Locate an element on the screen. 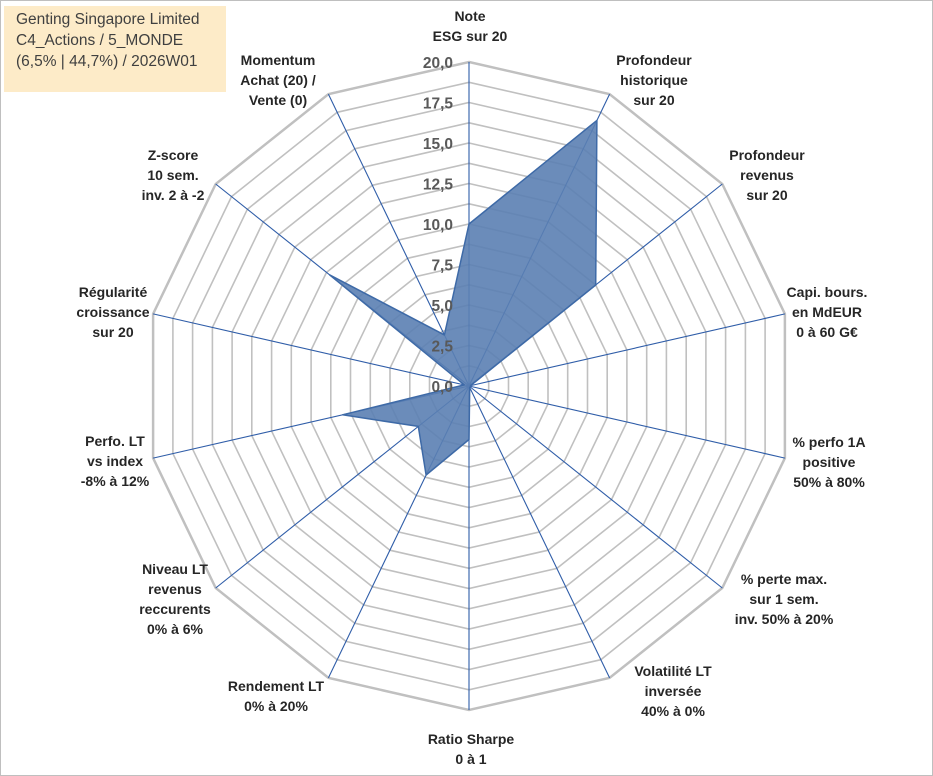 The height and width of the screenshot is (776, 933). axis-label: Capi. bours. en MdEUR 0 à 60 G€ is located at coordinates (827, 312).